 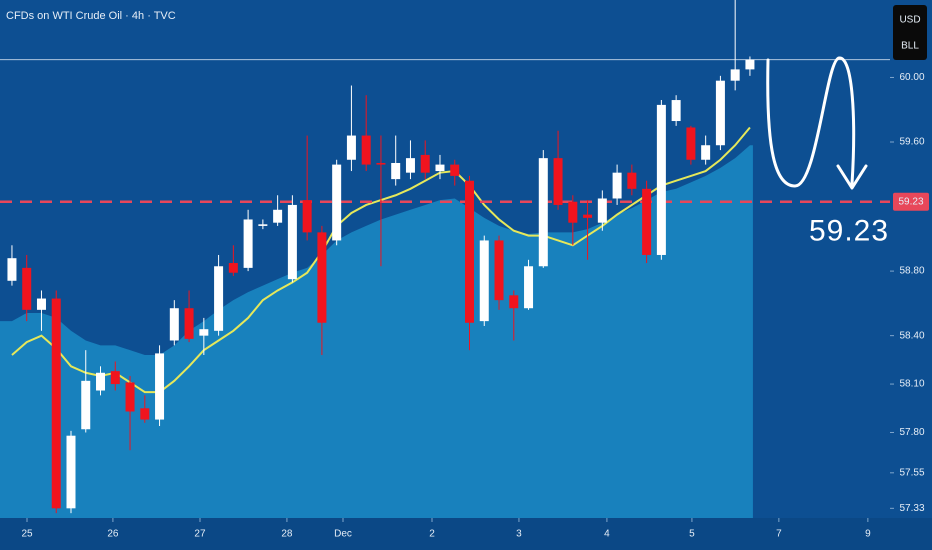 I want to click on arrow-head, so click(x=852, y=177).